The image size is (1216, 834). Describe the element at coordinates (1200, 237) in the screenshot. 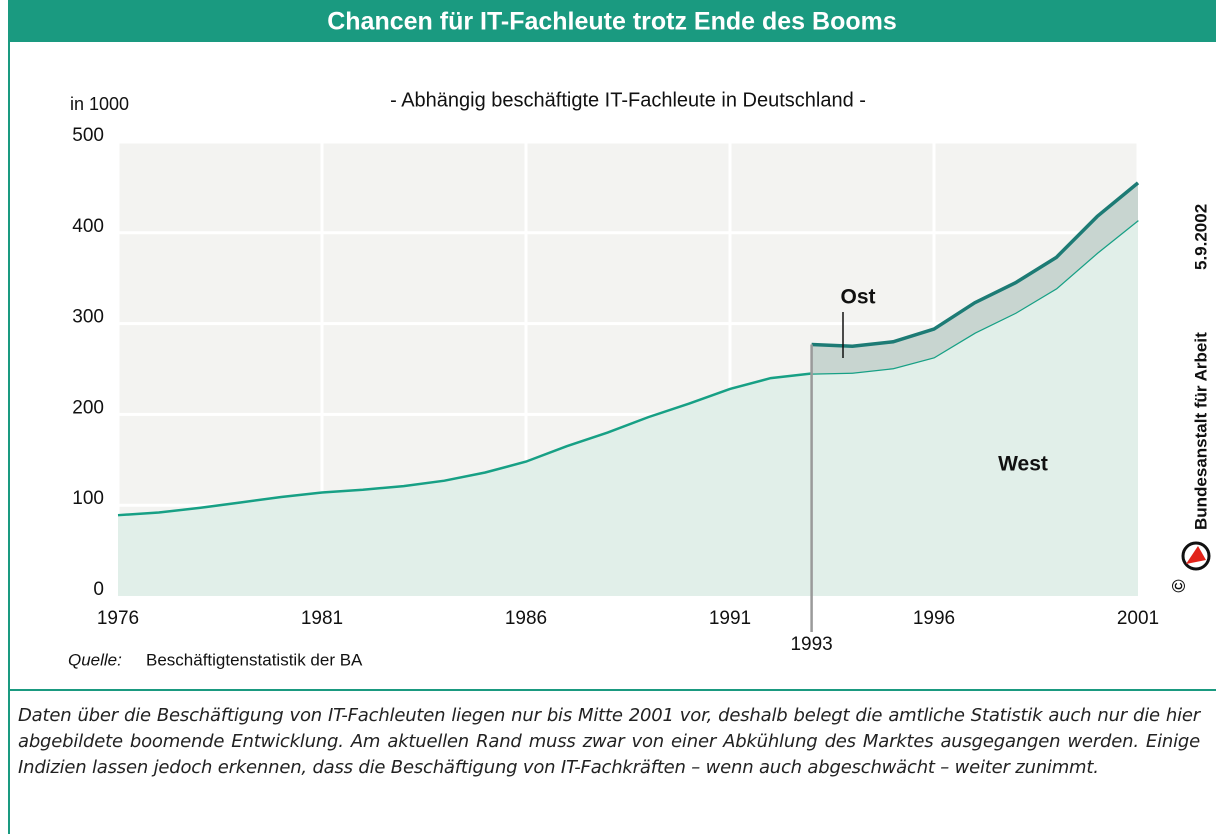

I see `date: 5.9.2002` at that location.